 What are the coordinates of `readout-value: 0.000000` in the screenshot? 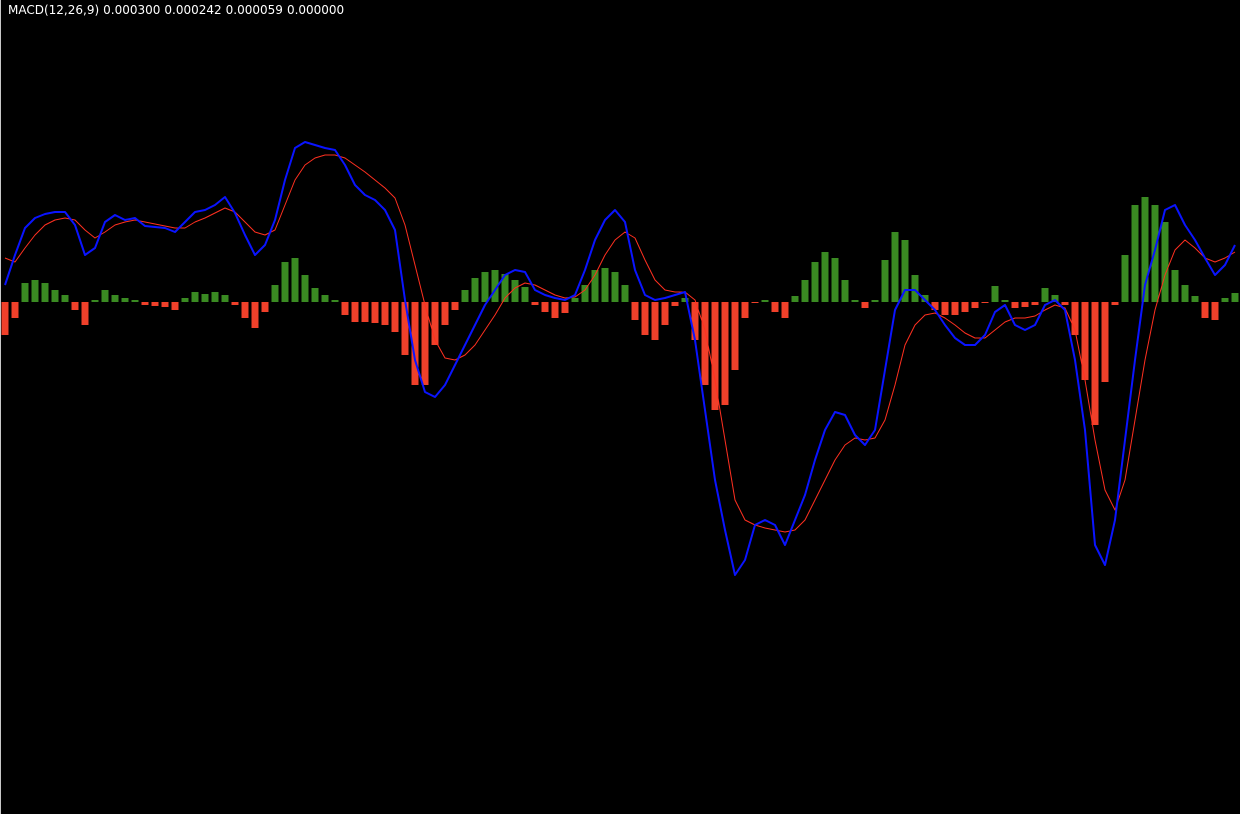 It's located at (315, 10).